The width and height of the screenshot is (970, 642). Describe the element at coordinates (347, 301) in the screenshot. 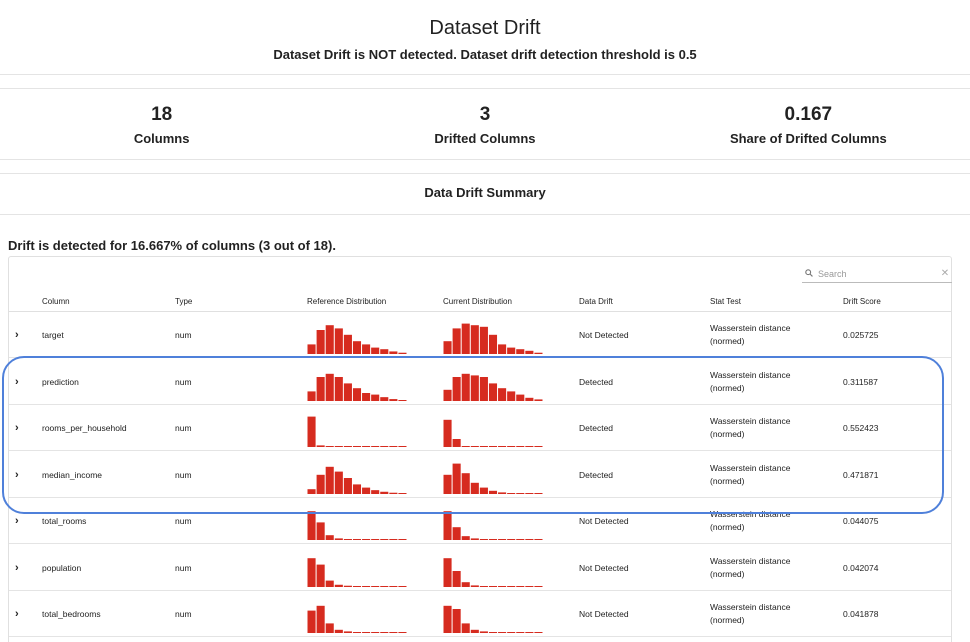

I see `header-reference-distribution: Reference Distribution` at that location.